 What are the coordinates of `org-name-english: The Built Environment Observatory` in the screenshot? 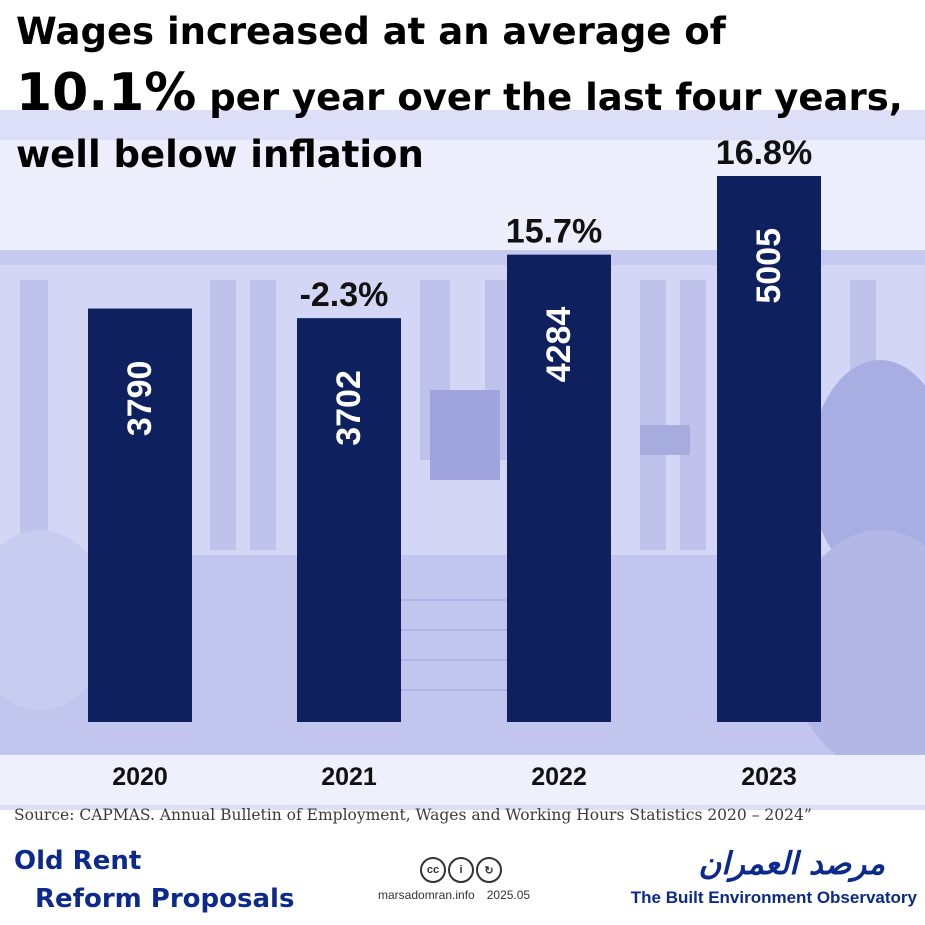 It's located at (773, 897).